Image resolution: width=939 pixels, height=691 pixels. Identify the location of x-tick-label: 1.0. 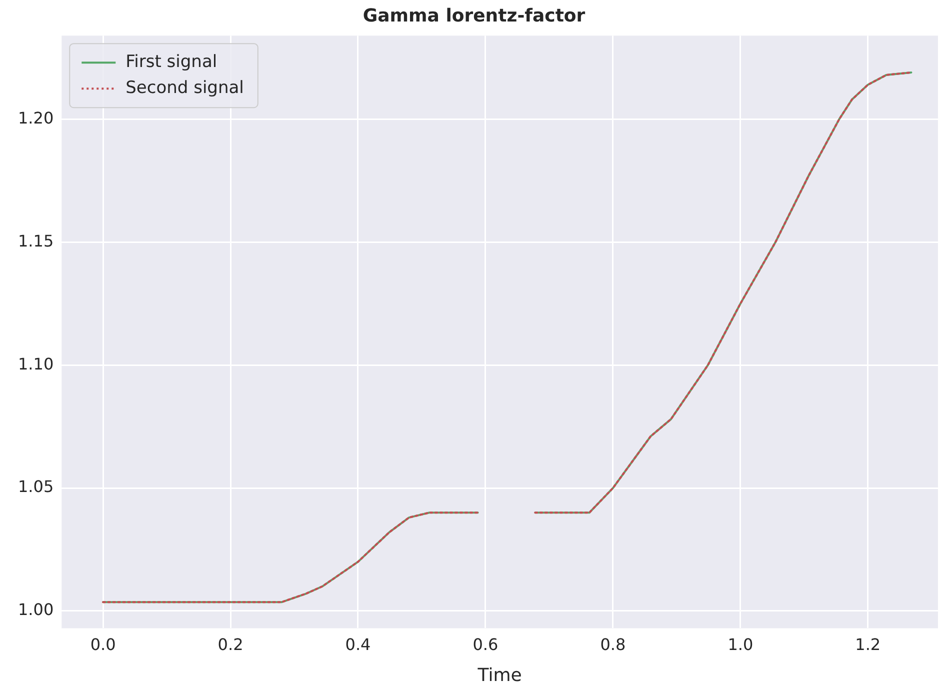
(741, 644).